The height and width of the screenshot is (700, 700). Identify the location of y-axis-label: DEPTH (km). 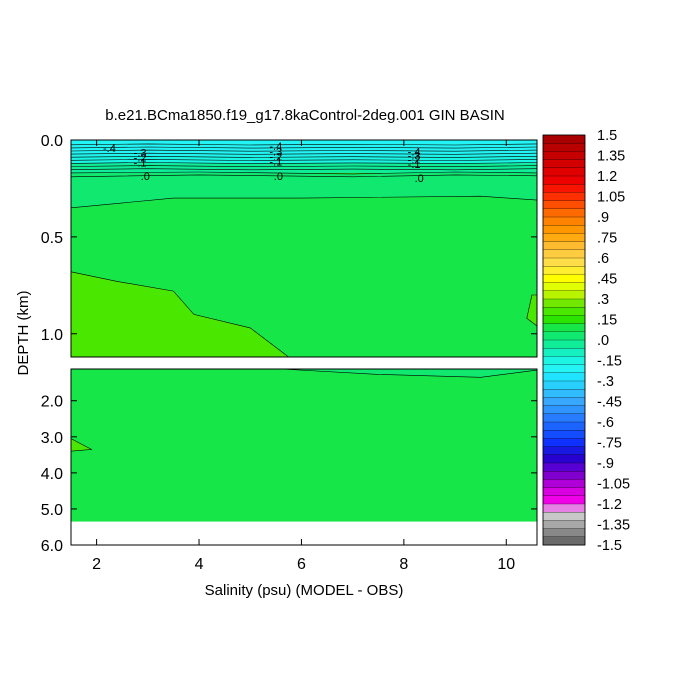
(23, 333).